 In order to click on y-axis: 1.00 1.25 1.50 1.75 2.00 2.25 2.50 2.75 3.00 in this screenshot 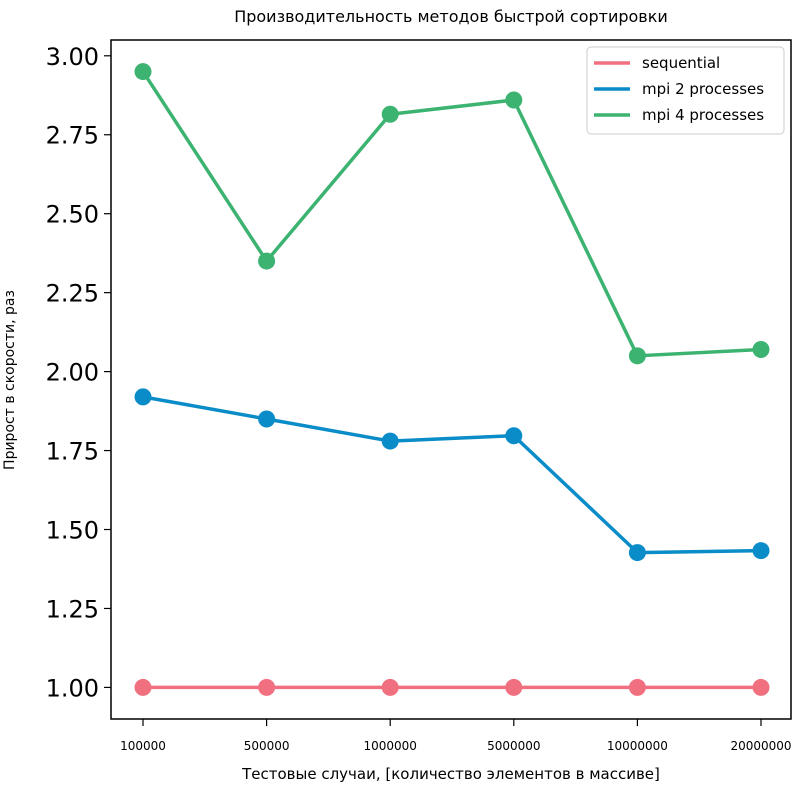, I will do `click(78, 372)`.